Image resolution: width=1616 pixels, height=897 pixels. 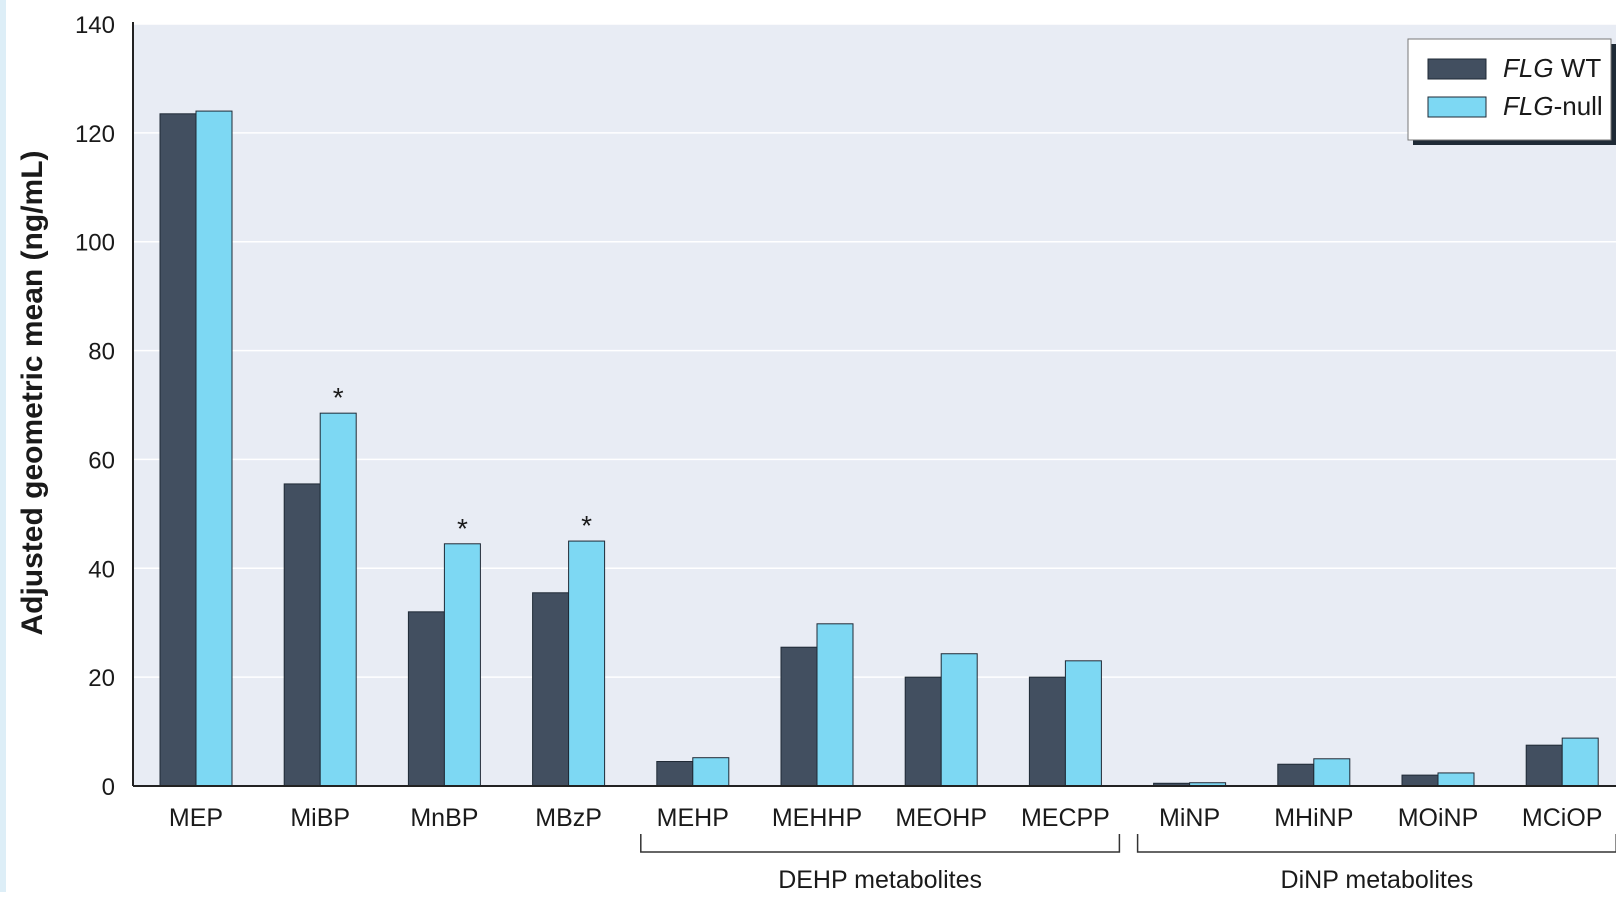 I want to click on legend-label-flg-wt: FLG WT, so click(x=1552, y=68).